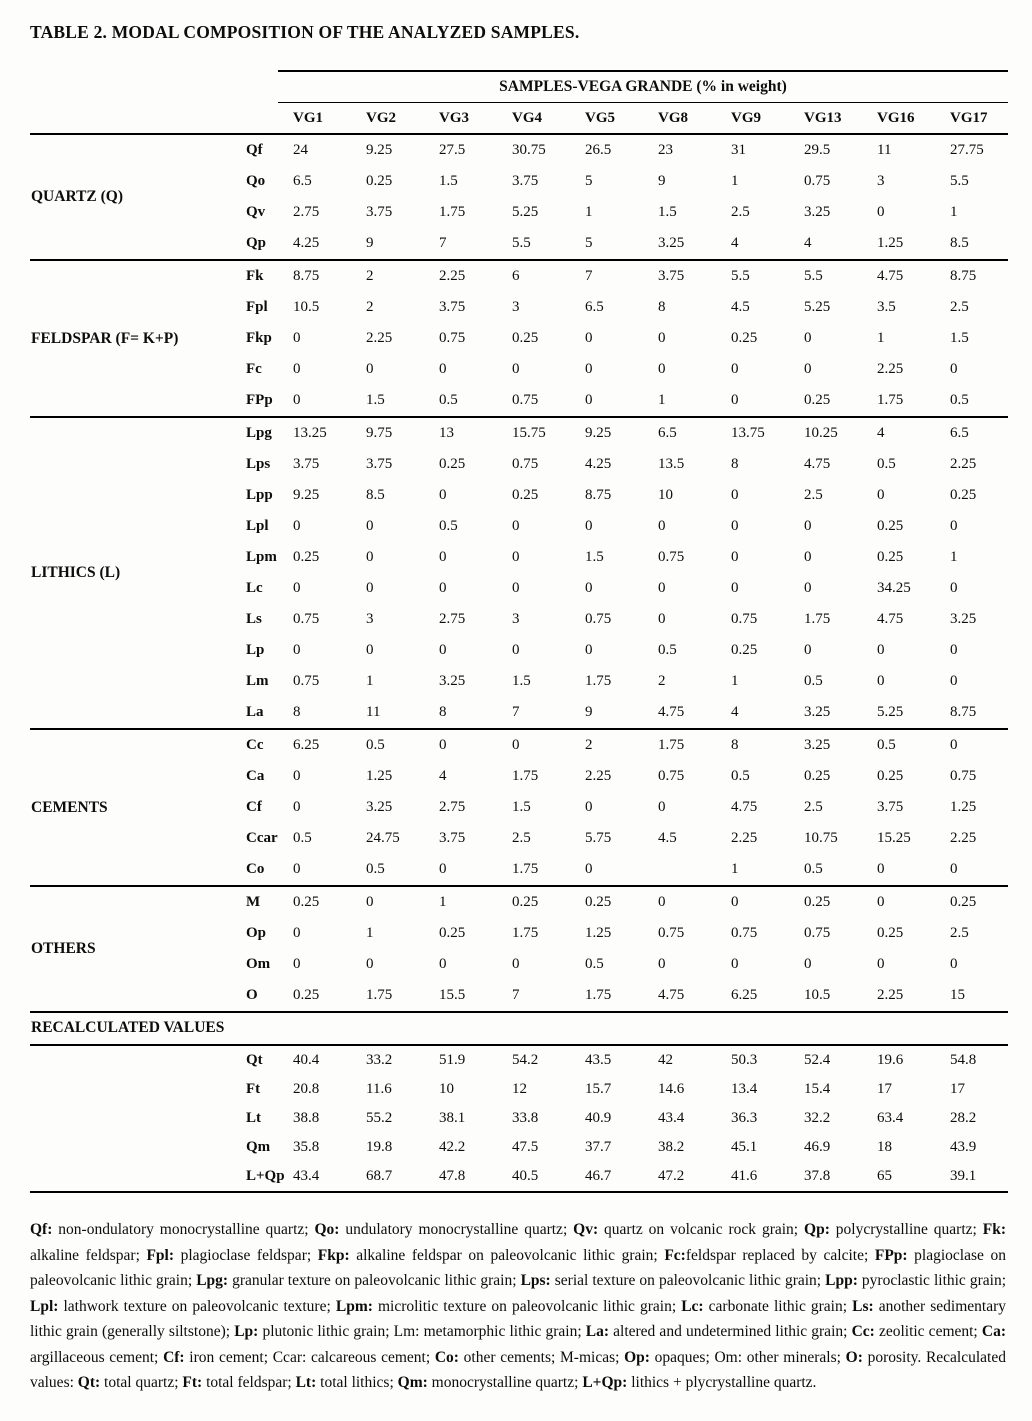 Image resolution: width=1032 pixels, height=1421 pixels. I want to click on column-header-vg5: VG5, so click(600, 117).